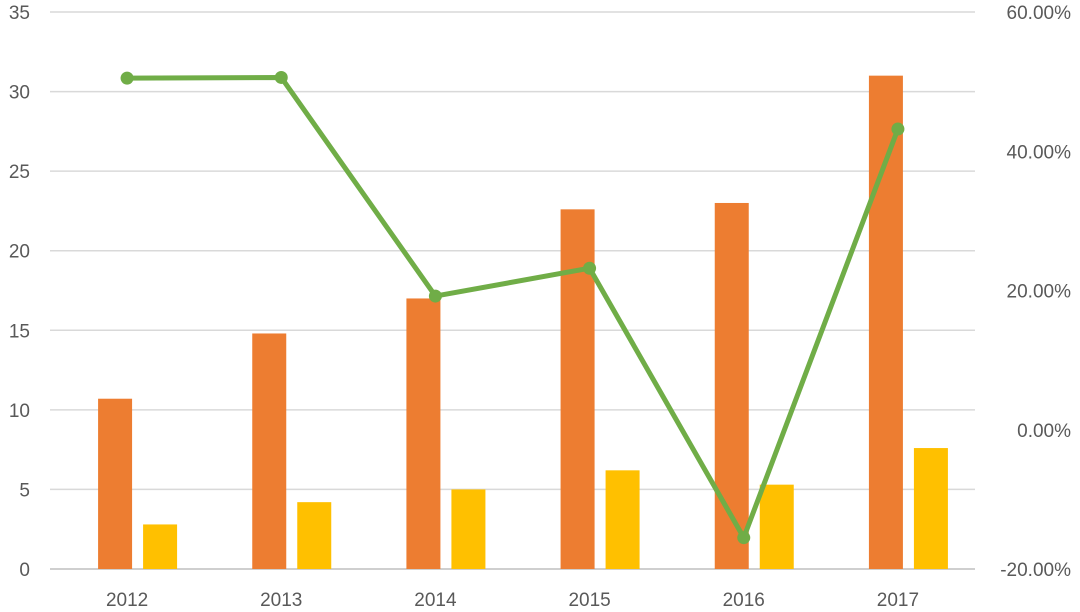 This screenshot has height=612, width=1080. Describe the element at coordinates (589, 600) in the screenshot. I see `x-axis-tick-label: 2015` at that location.